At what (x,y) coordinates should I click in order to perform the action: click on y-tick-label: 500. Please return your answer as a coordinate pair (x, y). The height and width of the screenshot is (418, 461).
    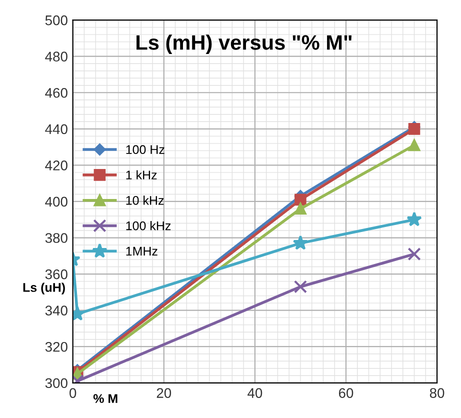
    Looking at the image, I should click on (56, 20).